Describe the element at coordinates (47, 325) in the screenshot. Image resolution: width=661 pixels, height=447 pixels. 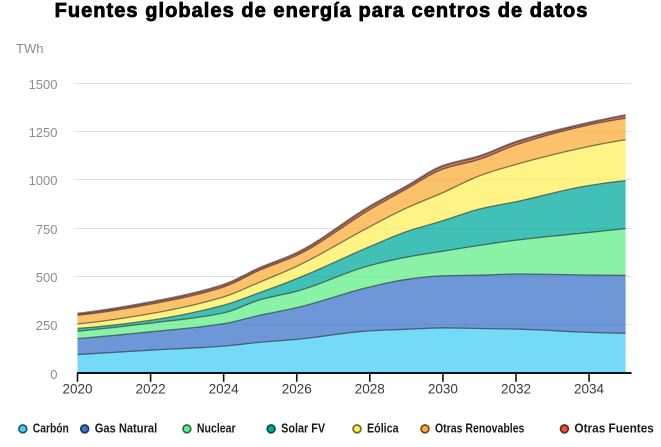
I see `svg-text: 250` at that location.